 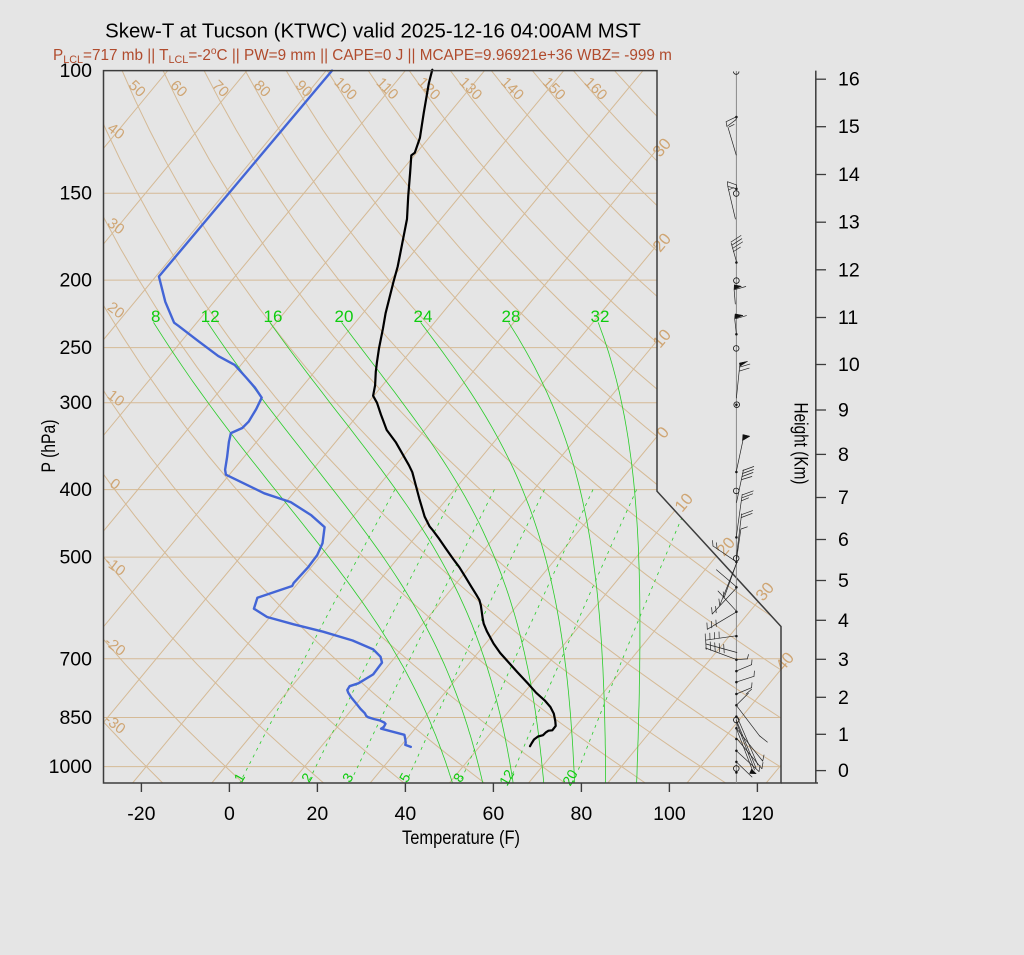 What do you see at coordinates (843, 411) in the screenshot?
I see `svg-text: 9` at bounding box center [843, 411].